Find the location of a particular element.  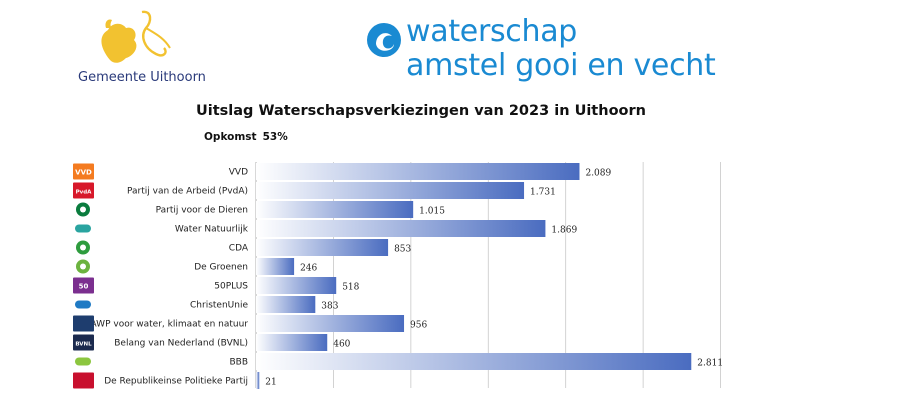

de-groenen-logo-icon is located at coordinates (83, 266).